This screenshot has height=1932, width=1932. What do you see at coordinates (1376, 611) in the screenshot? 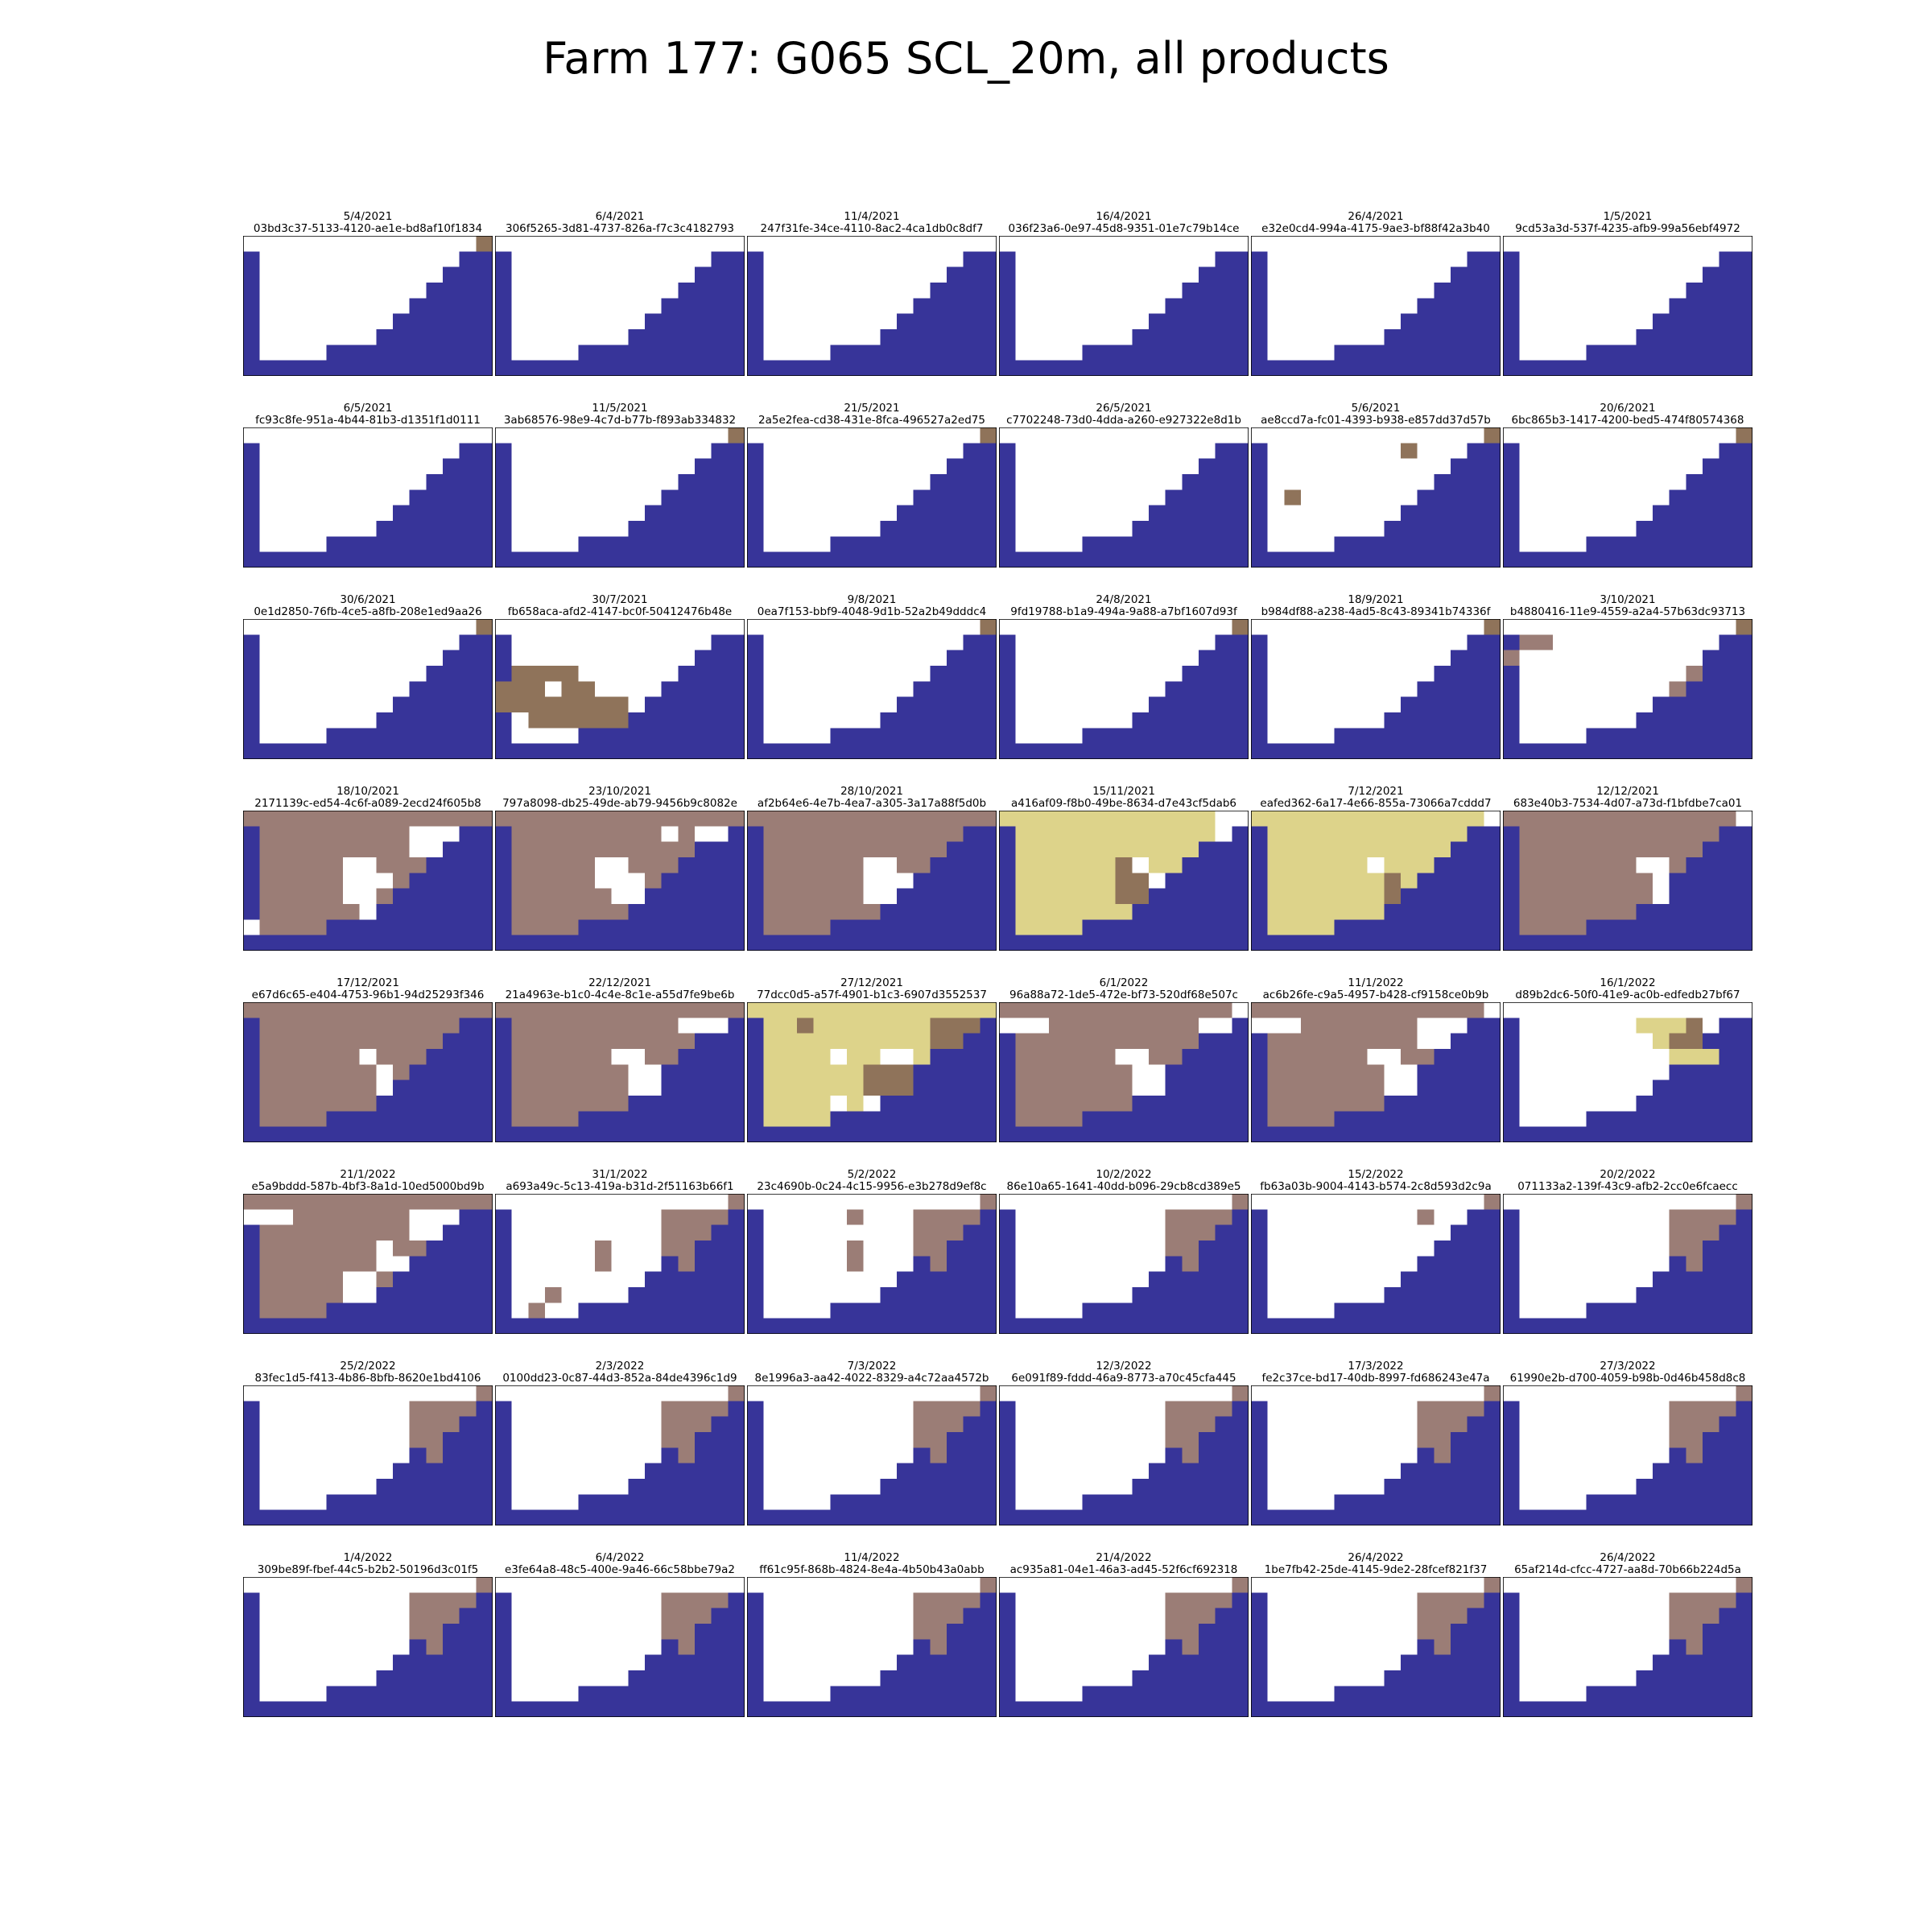
I see `panel-product-id: b984df88-a238-4ad5-8c43-89341b74336f` at bounding box center [1376, 611].